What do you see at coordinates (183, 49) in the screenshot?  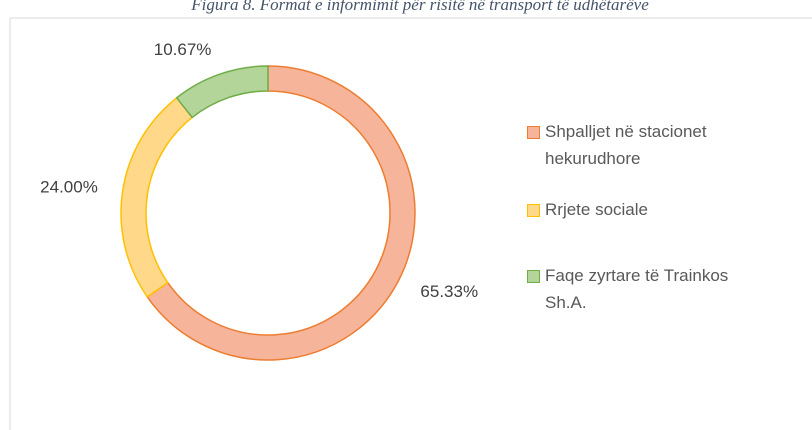 I see `data-label: 10.67%` at bounding box center [183, 49].